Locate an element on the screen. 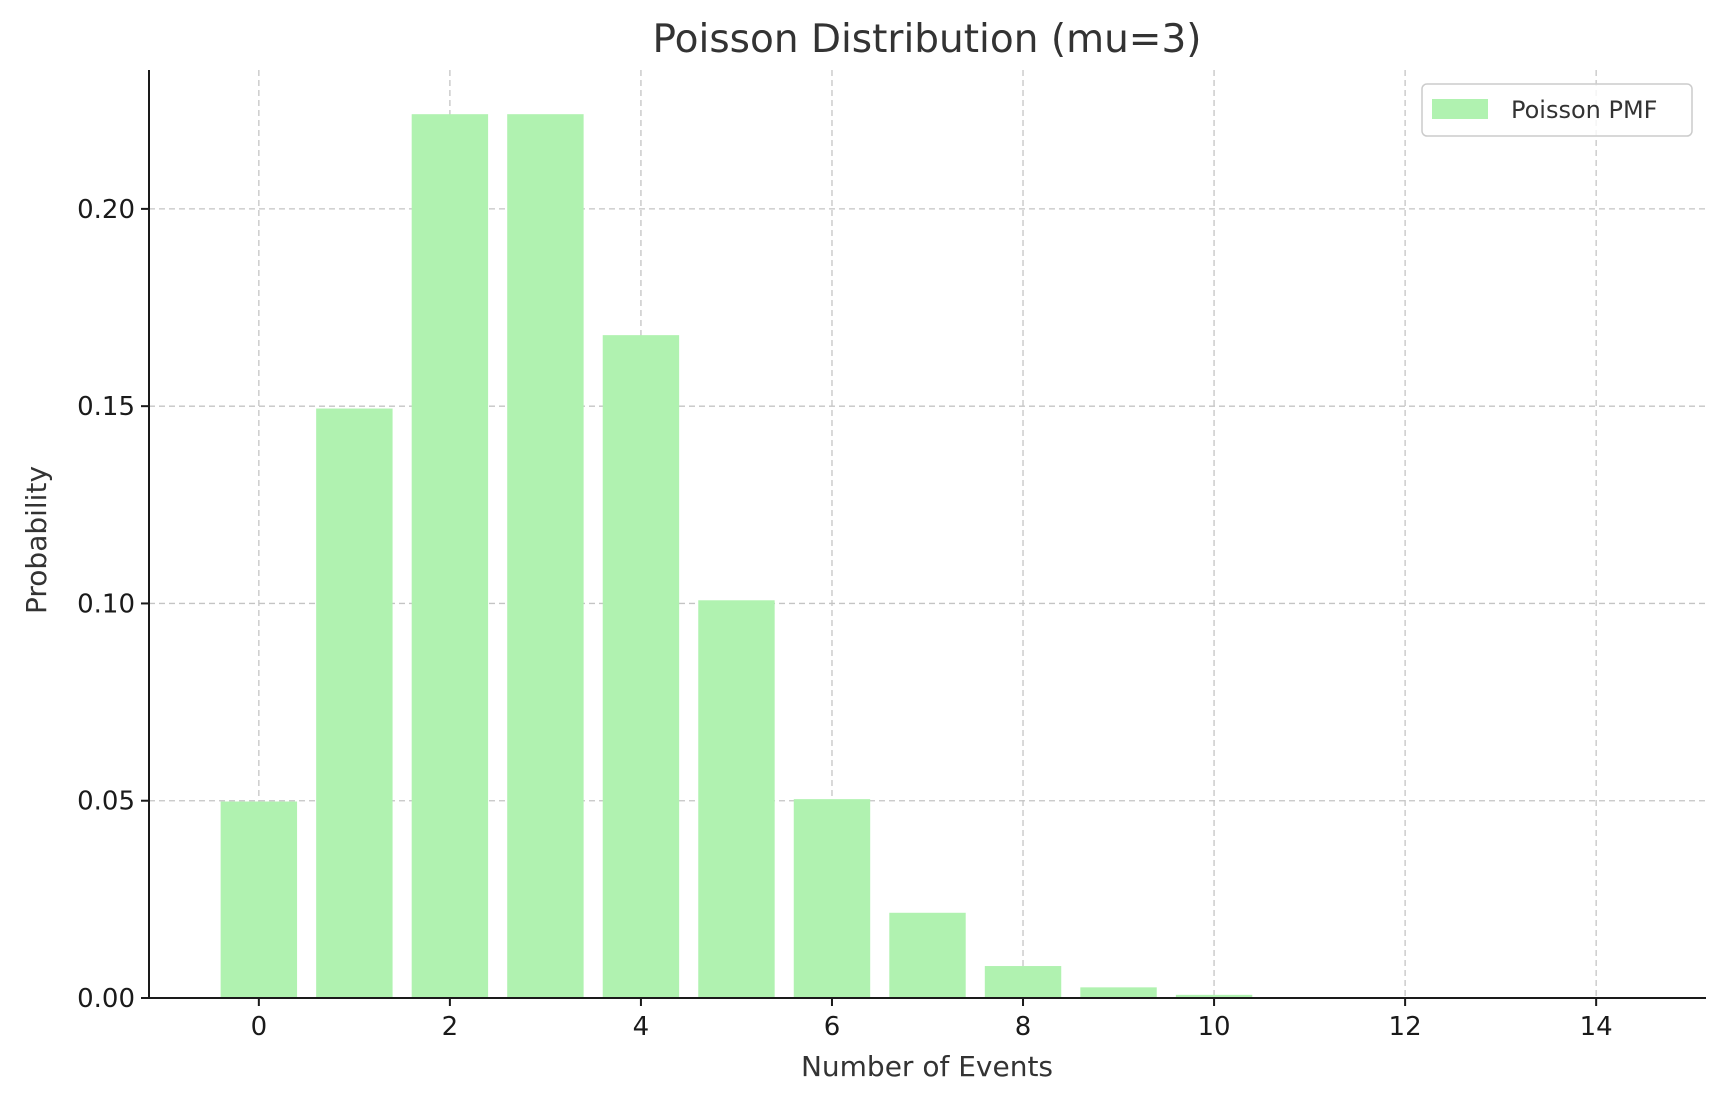  x-tick-label: 2 is located at coordinates (450, 1027).